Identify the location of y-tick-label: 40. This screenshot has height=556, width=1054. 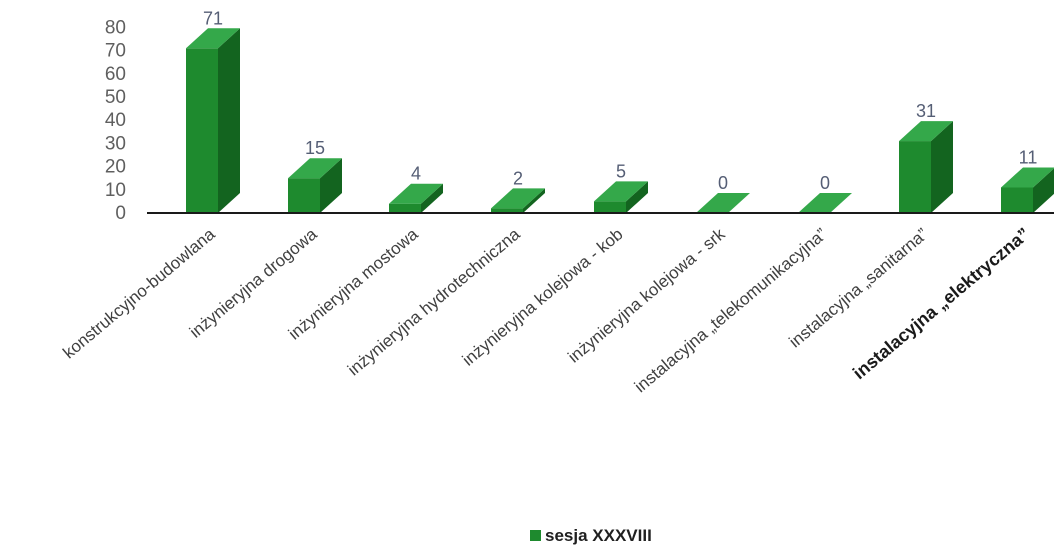
(115, 120).